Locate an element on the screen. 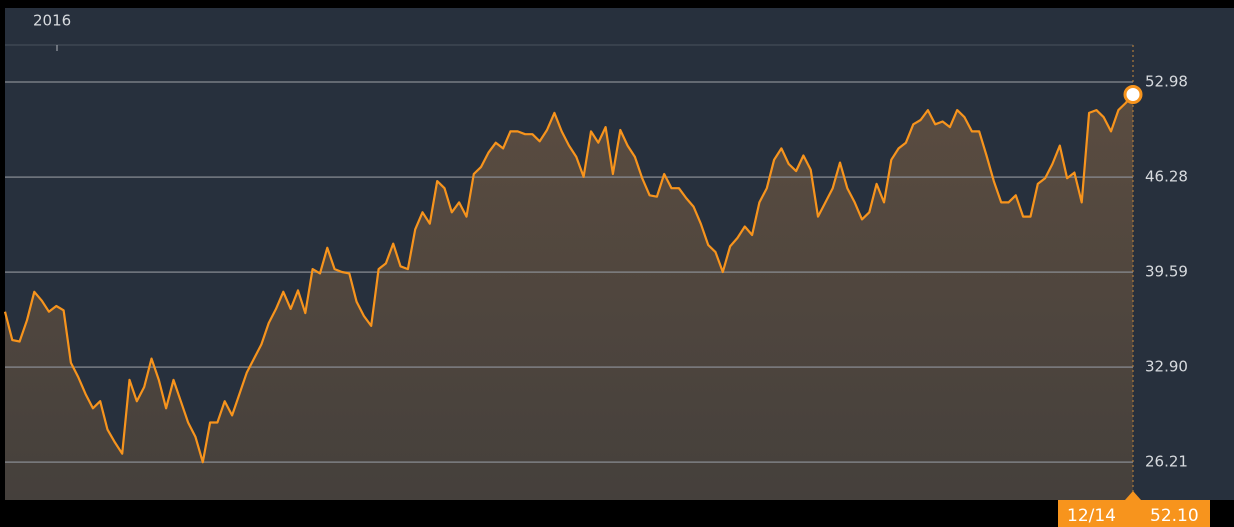 The image size is (1234, 527). y-tick-label: 39.59 is located at coordinates (1166, 272).